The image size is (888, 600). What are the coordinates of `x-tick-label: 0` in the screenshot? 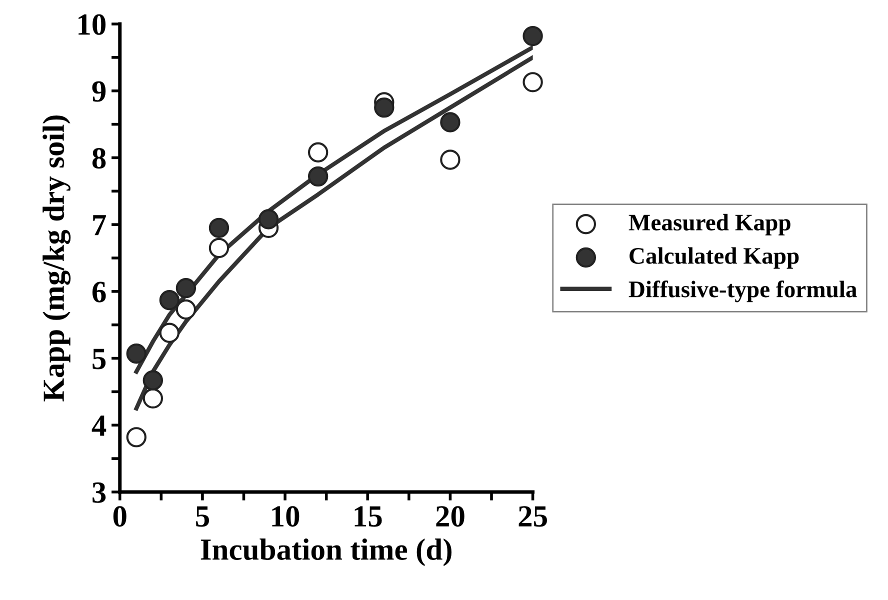 It's located at (119, 516).